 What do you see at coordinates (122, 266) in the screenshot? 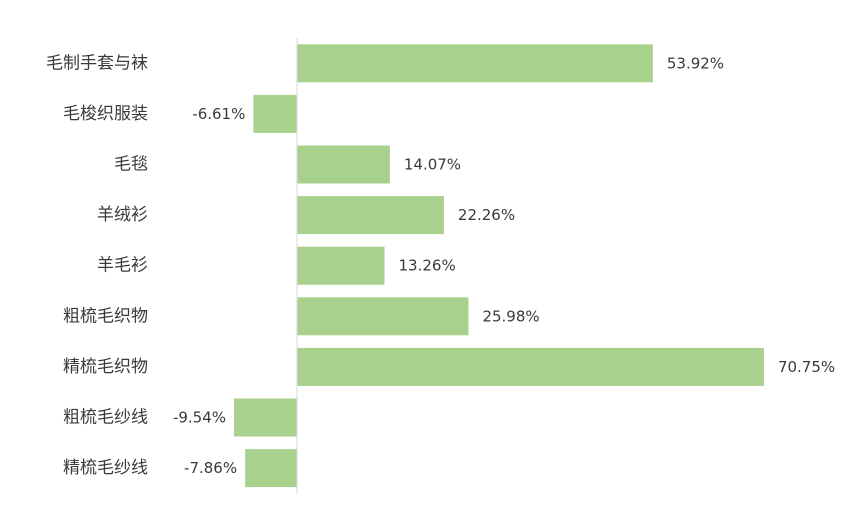
I see `category-label: 羊毛衫` at bounding box center [122, 266].